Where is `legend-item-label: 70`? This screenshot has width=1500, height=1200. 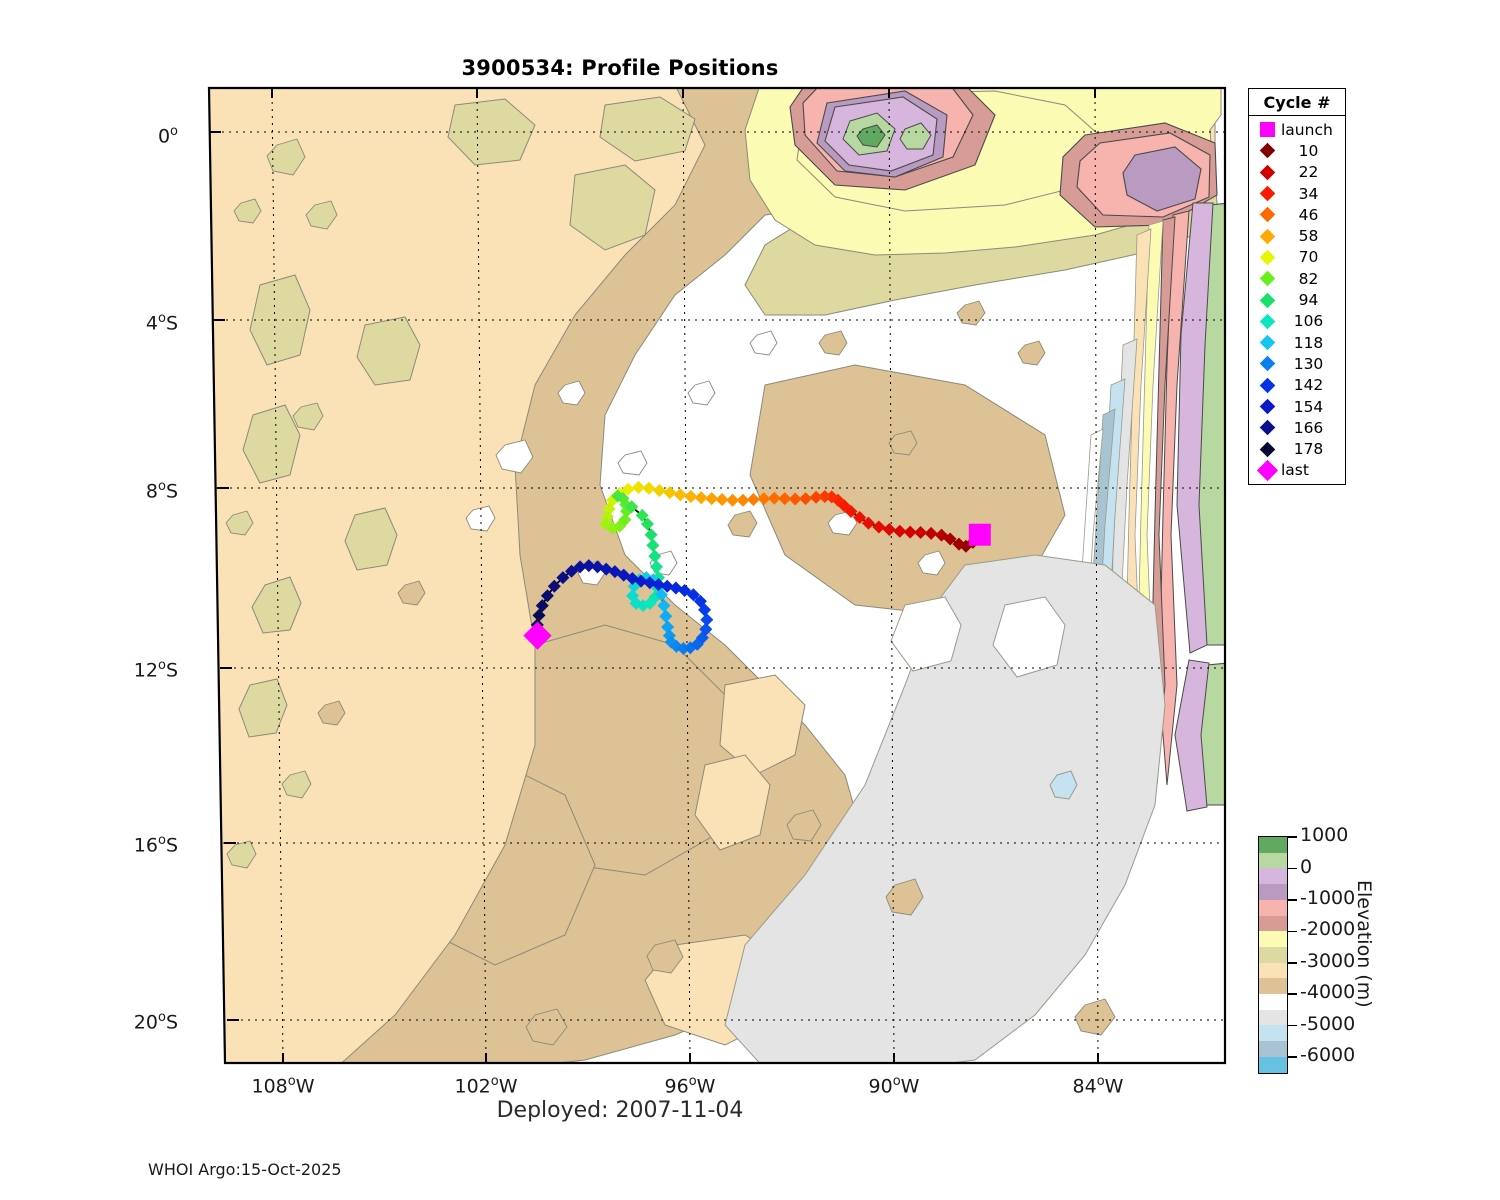
legend-item-label: 70 is located at coordinates (1308, 257).